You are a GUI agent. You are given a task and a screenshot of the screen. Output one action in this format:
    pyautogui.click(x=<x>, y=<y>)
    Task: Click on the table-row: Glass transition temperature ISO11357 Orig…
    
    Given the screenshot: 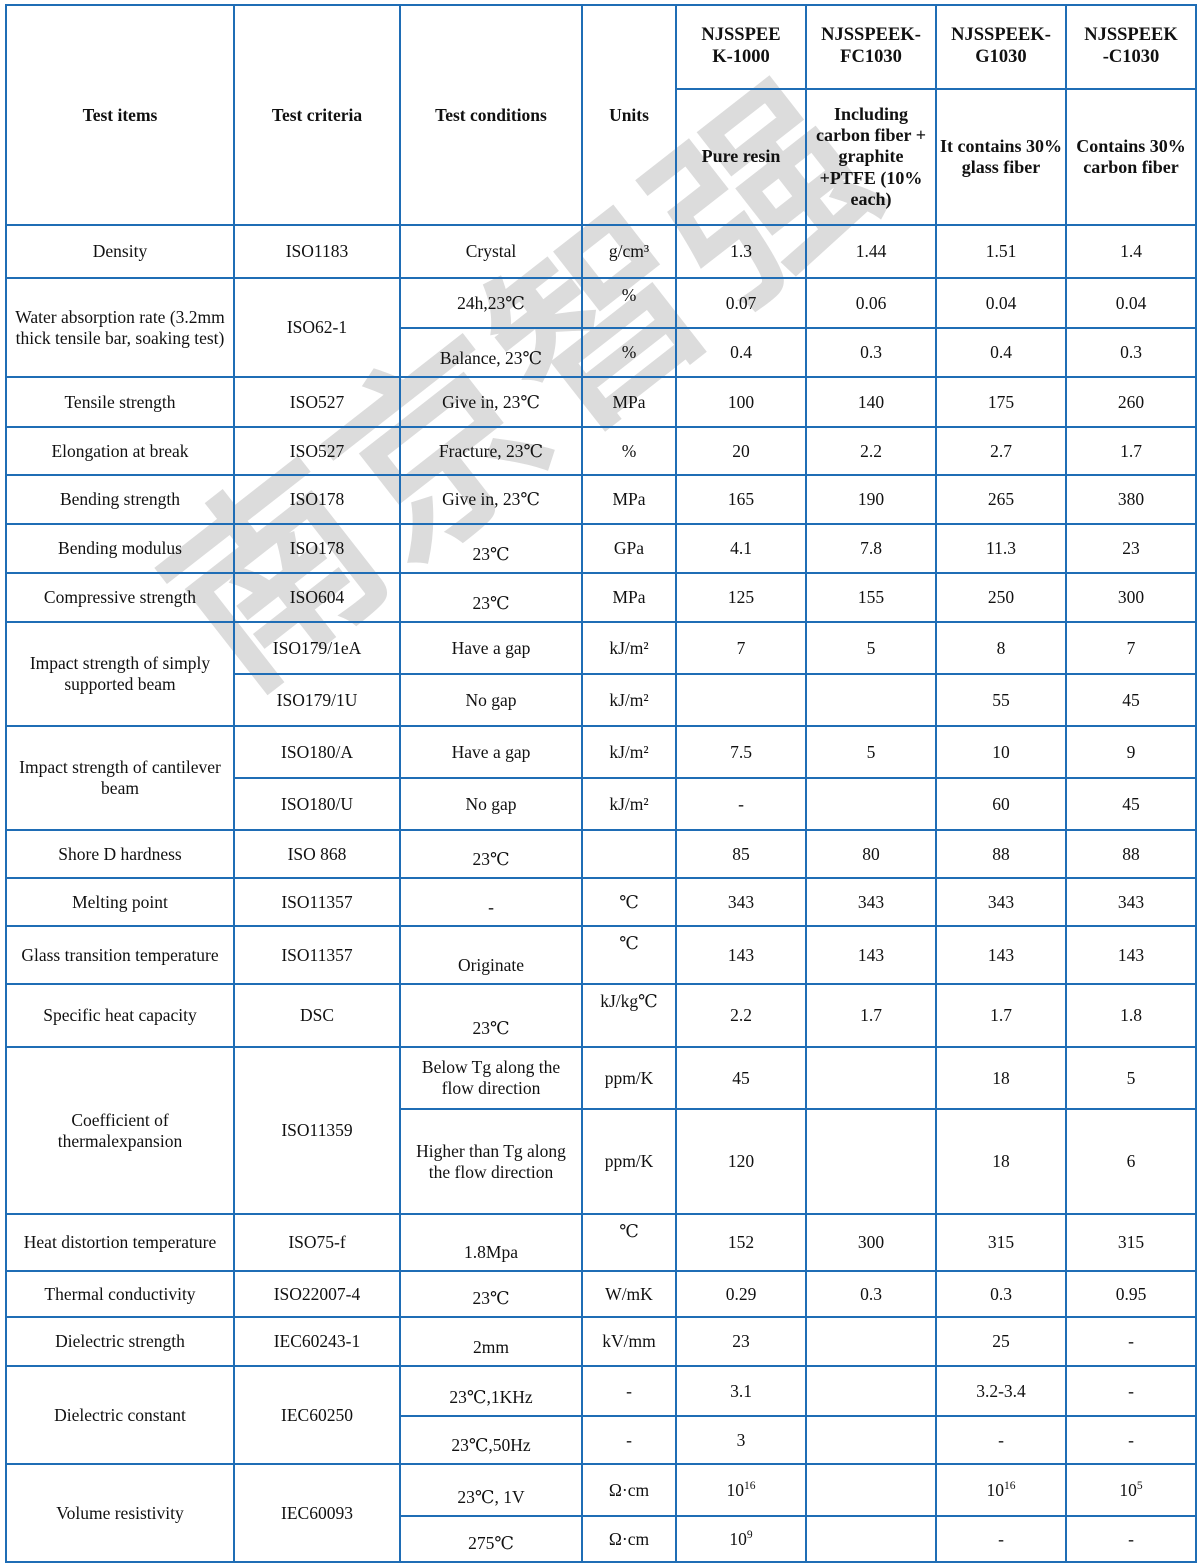 What is the action you would take?
    pyautogui.click(x=601, y=955)
    